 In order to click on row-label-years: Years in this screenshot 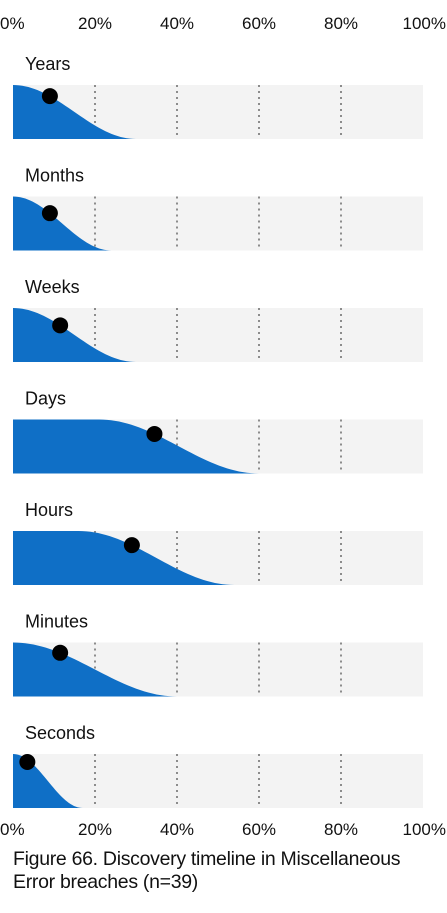, I will do `click(47, 64)`.